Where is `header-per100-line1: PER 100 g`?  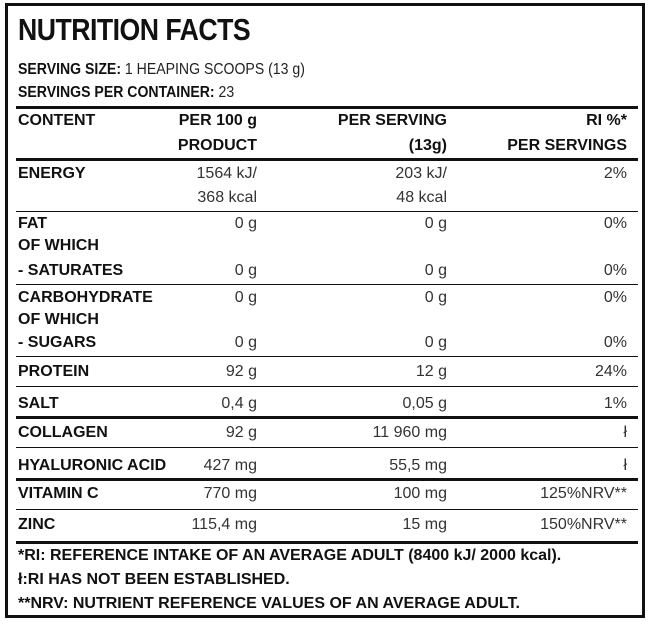
header-per100-line1: PER 100 g is located at coordinates (217, 120).